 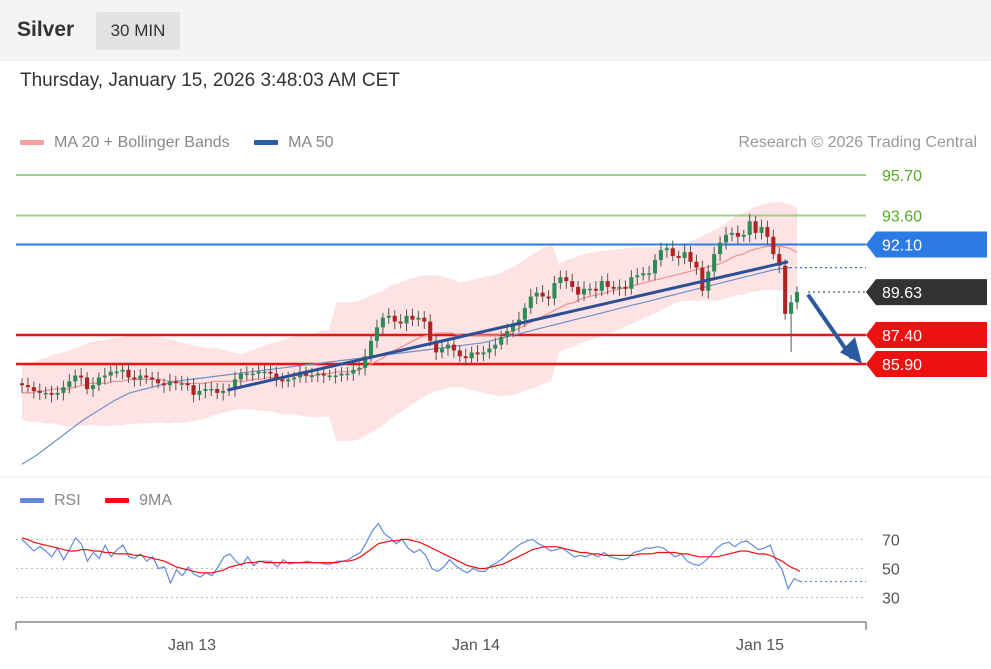 I want to click on interval-button: 30 MIN, so click(x=138, y=31).